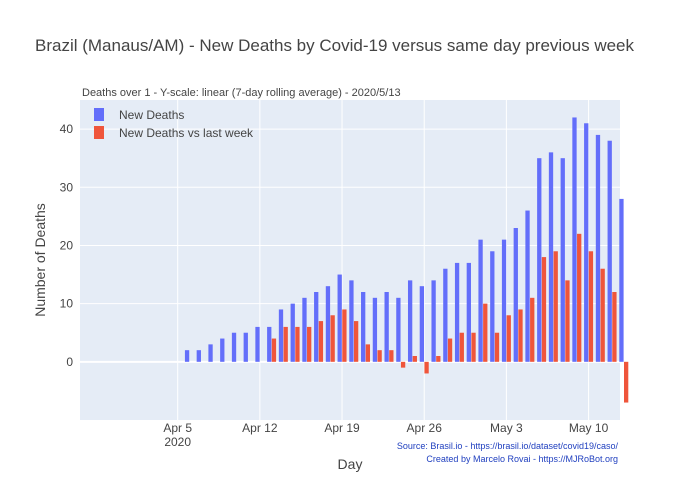 This screenshot has height=500, width=700. I want to click on y-tick-label: 30, so click(67, 187).